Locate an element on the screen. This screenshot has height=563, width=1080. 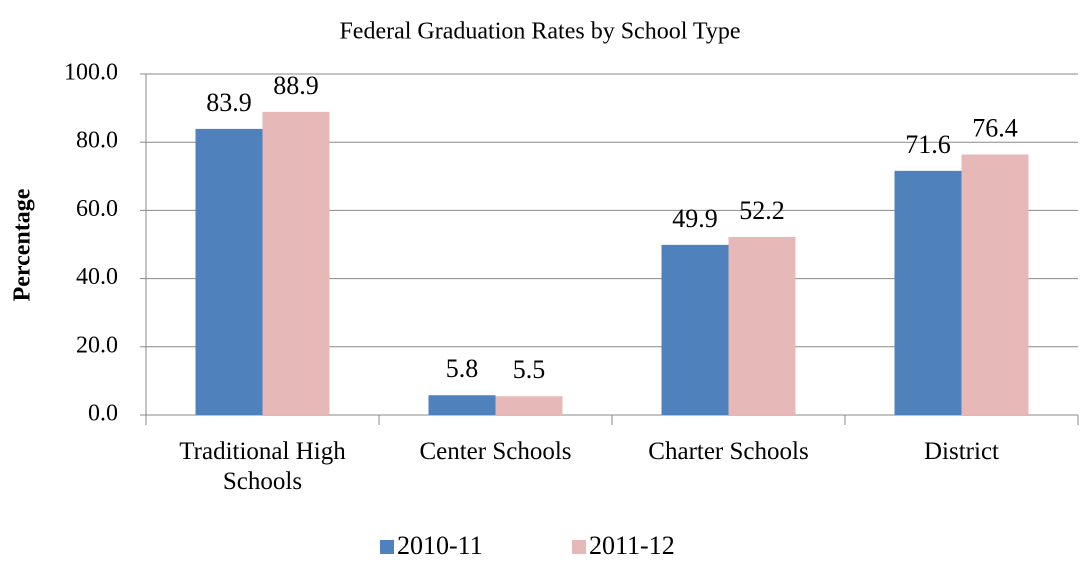
x-tick-label: Charter Schools is located at coordinates (728, 451).